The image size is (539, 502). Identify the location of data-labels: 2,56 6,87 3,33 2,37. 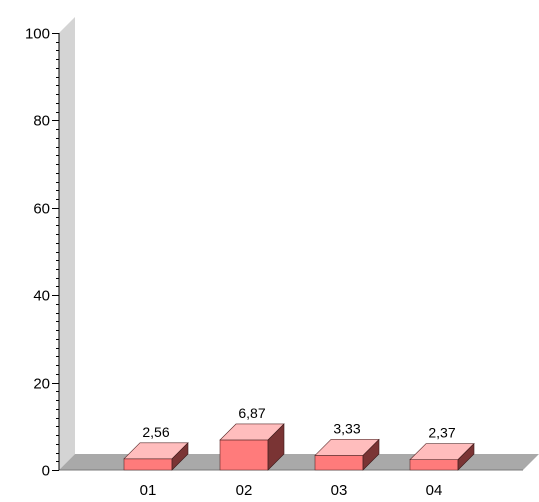
(298, 423).